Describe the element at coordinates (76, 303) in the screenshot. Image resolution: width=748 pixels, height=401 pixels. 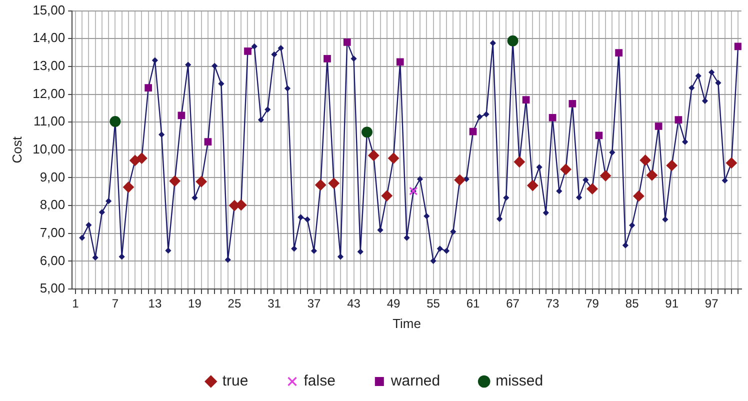
I see `x-tick-label: 1` at that location.